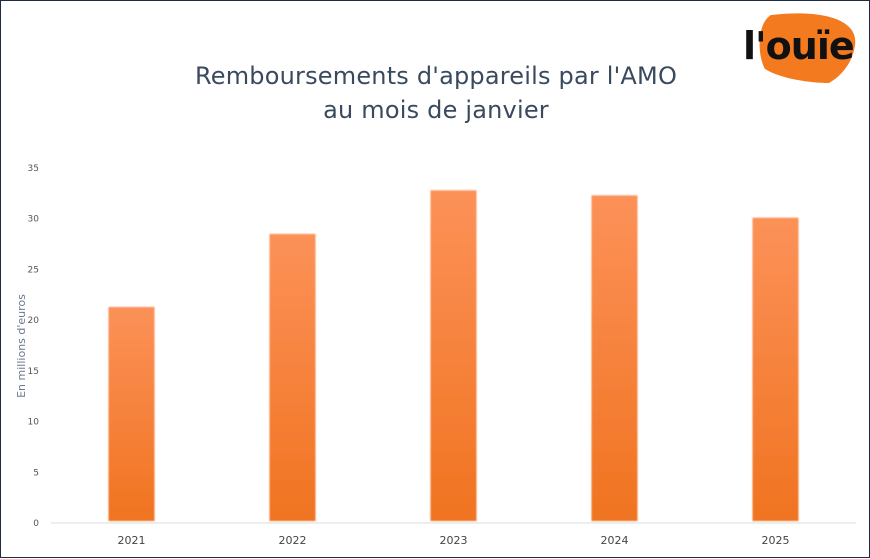  I want to click on y-tick-label: 0, so click(36, 524).